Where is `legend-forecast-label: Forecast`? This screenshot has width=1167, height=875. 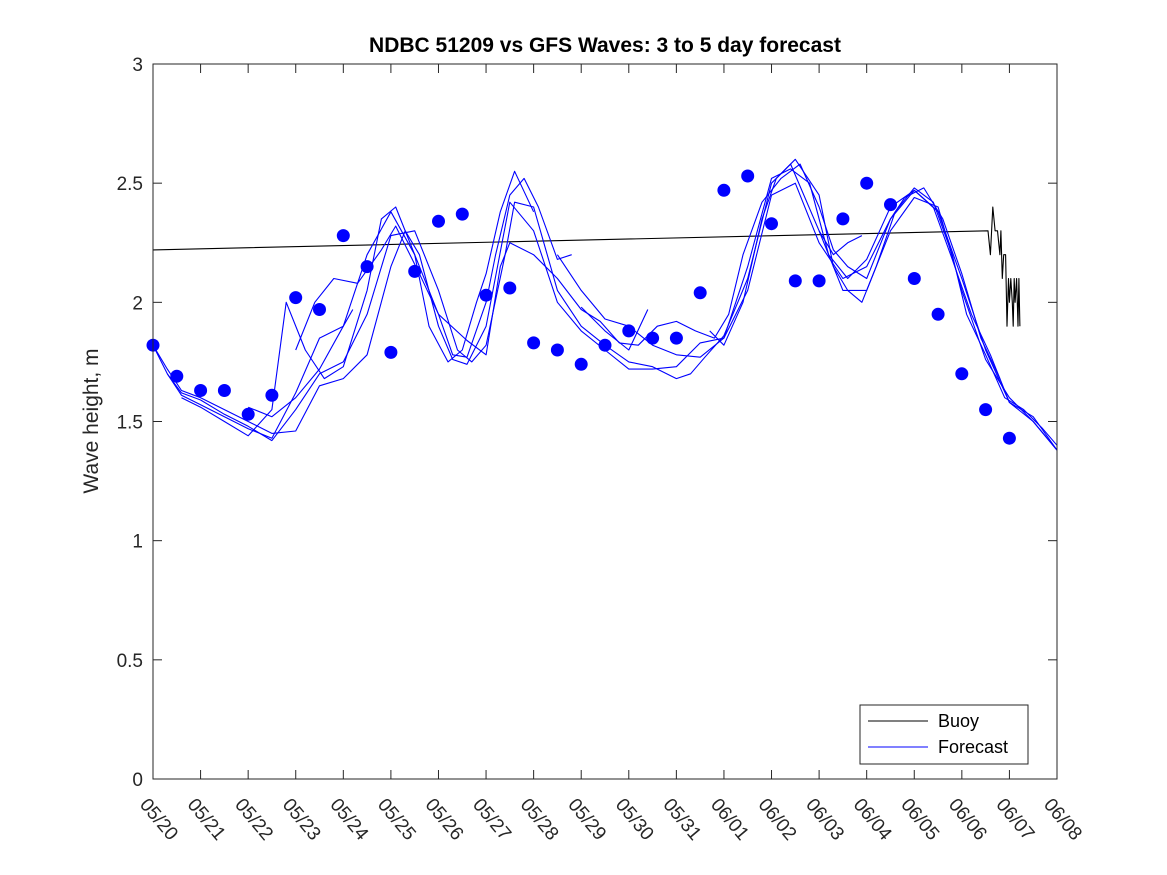
legend-forecast-label: Forecast is located at coordinates (973, 747).